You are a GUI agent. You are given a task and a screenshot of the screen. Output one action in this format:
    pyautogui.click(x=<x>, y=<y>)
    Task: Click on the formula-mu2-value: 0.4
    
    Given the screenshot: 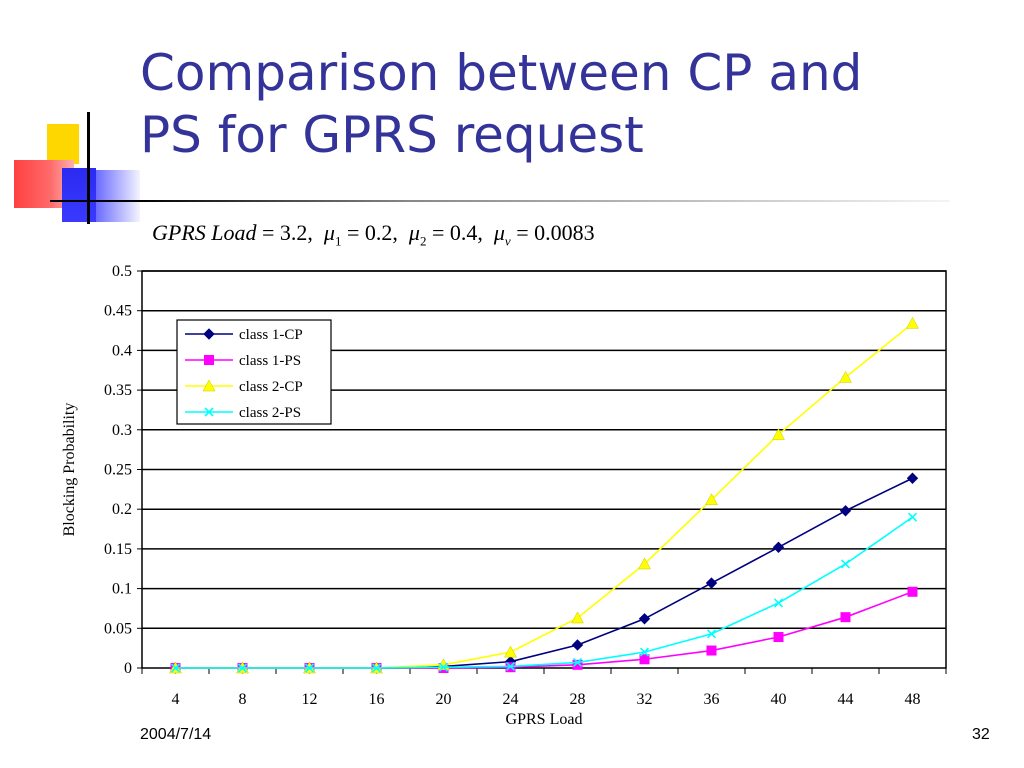 What is the action you would take?
    pyautogui.click(x=463, y=232)
    